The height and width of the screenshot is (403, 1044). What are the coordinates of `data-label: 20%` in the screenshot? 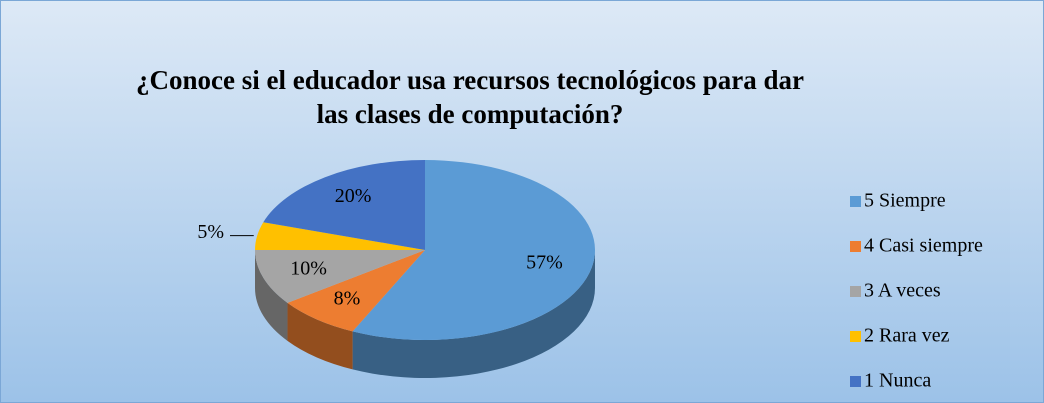 It's located at (353, 196).